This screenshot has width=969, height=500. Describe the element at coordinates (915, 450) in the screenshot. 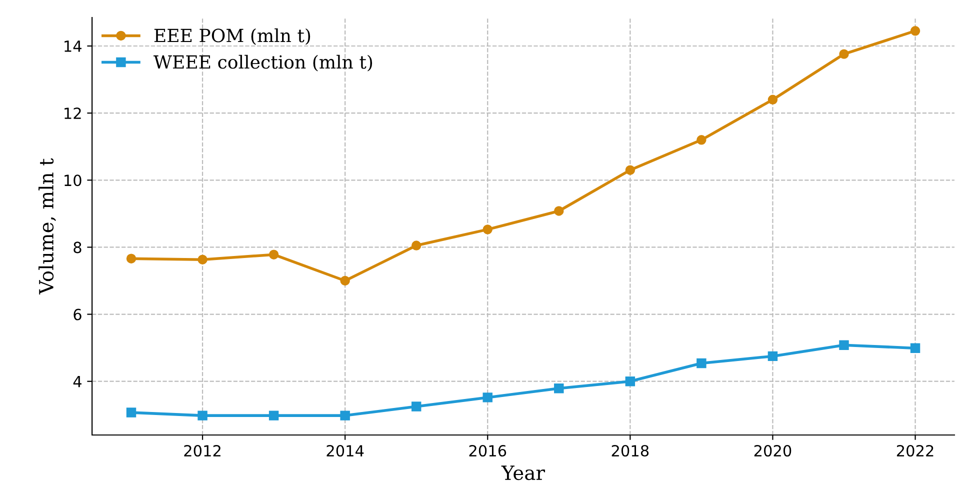

I see `x-tick-label: 2022` at that location.